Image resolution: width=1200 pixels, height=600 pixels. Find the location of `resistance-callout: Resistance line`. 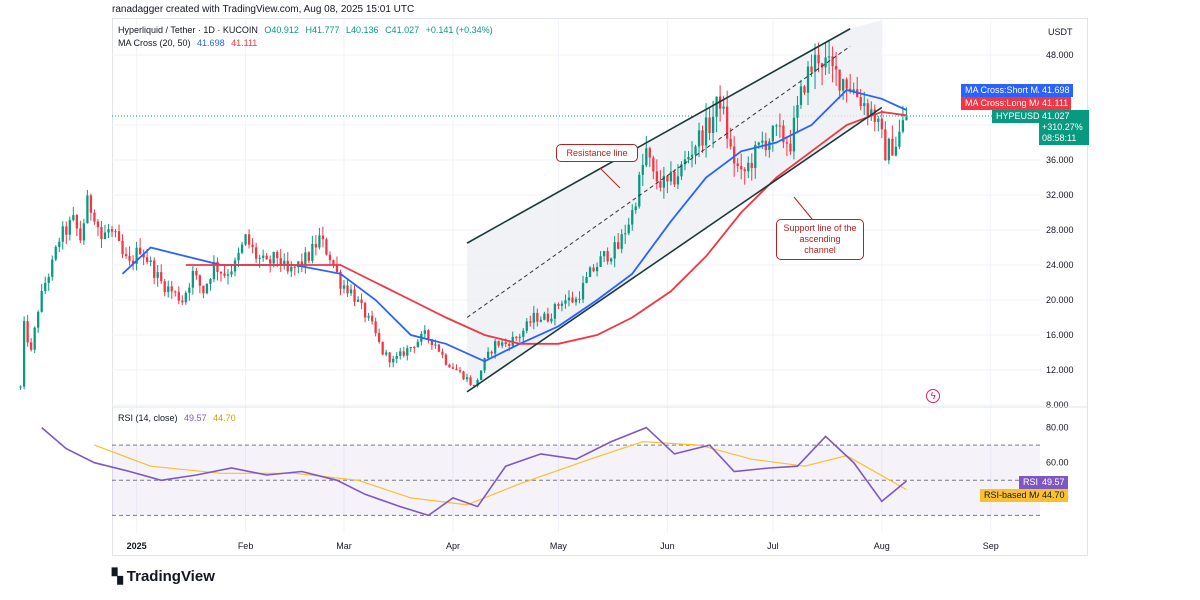

resistance-callout: Resistance line is located at coordinates (597, 153).